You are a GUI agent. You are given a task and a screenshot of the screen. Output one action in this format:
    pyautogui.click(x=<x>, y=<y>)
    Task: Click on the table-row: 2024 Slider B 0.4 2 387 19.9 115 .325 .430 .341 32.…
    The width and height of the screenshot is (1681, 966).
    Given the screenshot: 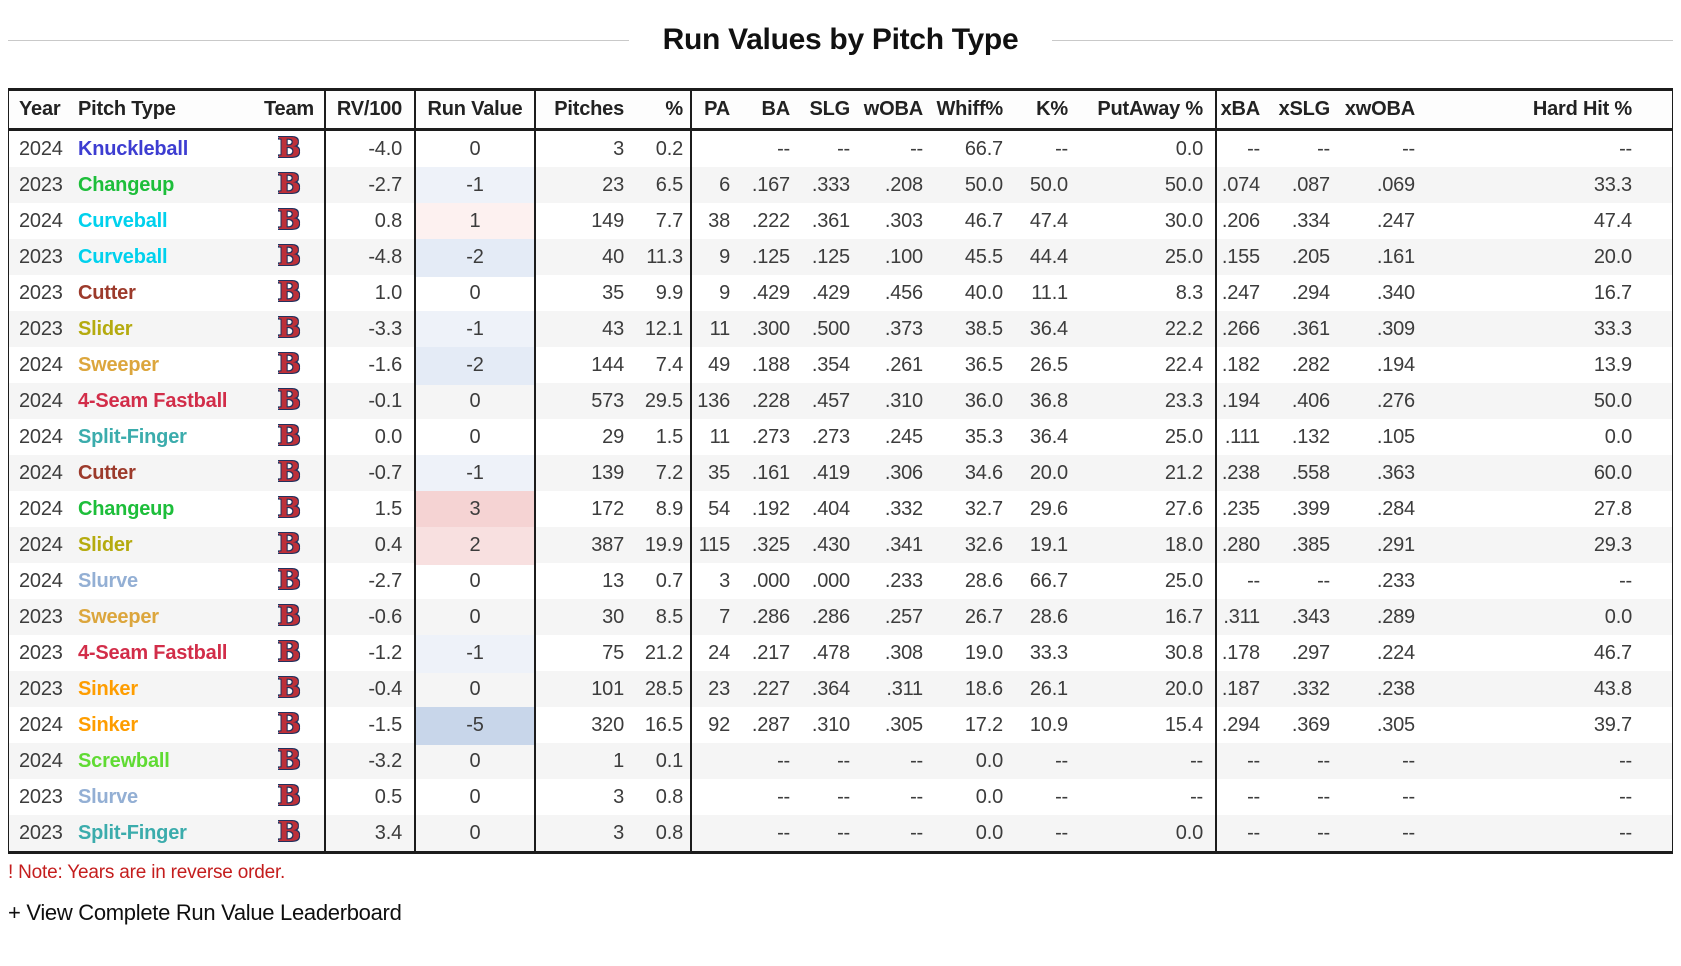 What is the action you would take?
    pyautogui.click(x=840, y=546)
    